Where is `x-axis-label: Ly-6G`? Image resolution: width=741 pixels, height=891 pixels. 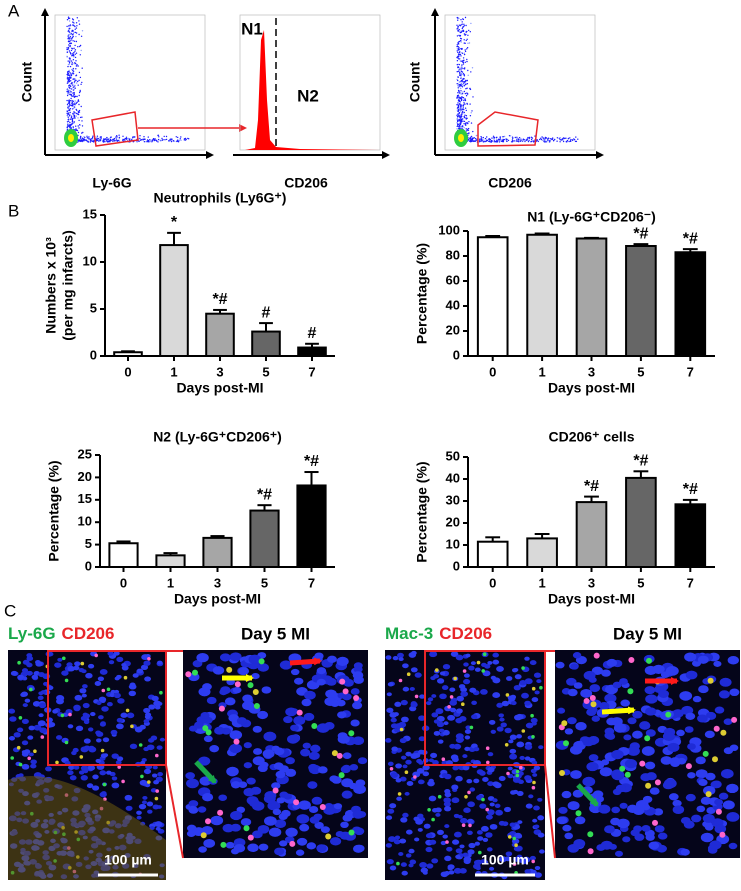 x-axis-label: Ly-6G is located at coordinates (111, 183).